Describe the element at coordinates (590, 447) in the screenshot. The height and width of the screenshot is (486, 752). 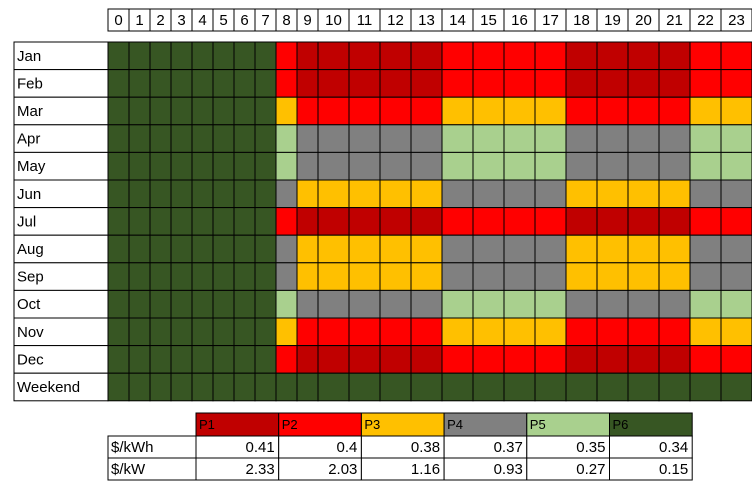
I see `legend-value: 0.35` at that location.